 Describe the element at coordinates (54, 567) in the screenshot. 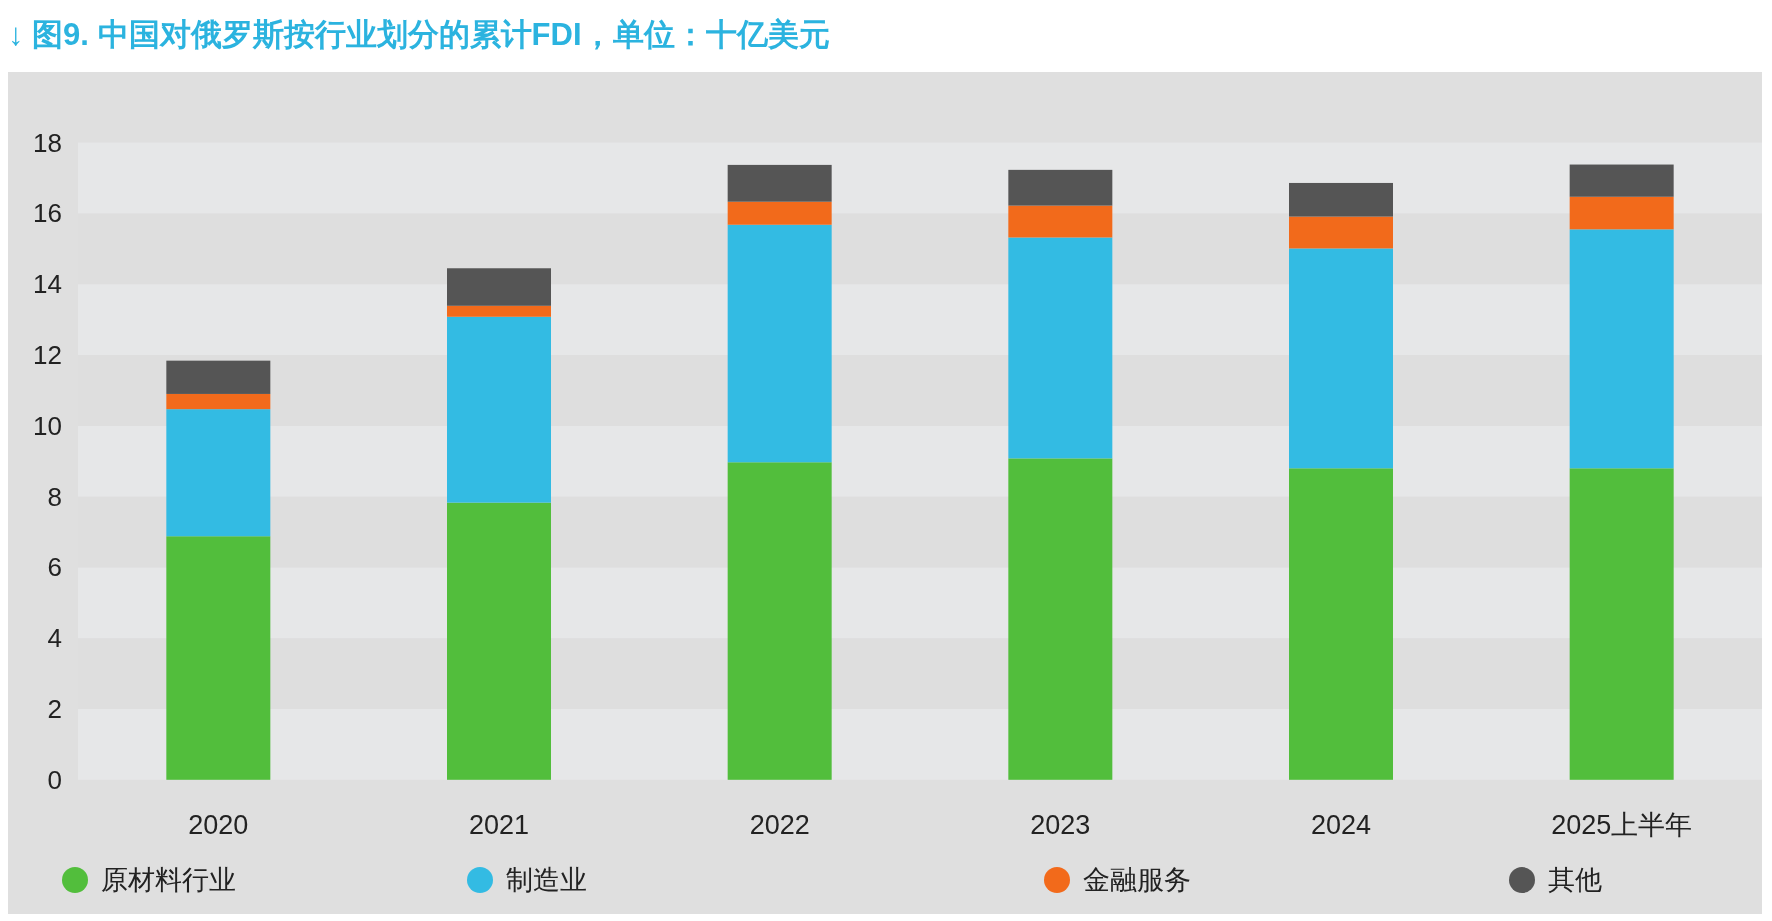

I see `y-tick-label: 6` at that location.